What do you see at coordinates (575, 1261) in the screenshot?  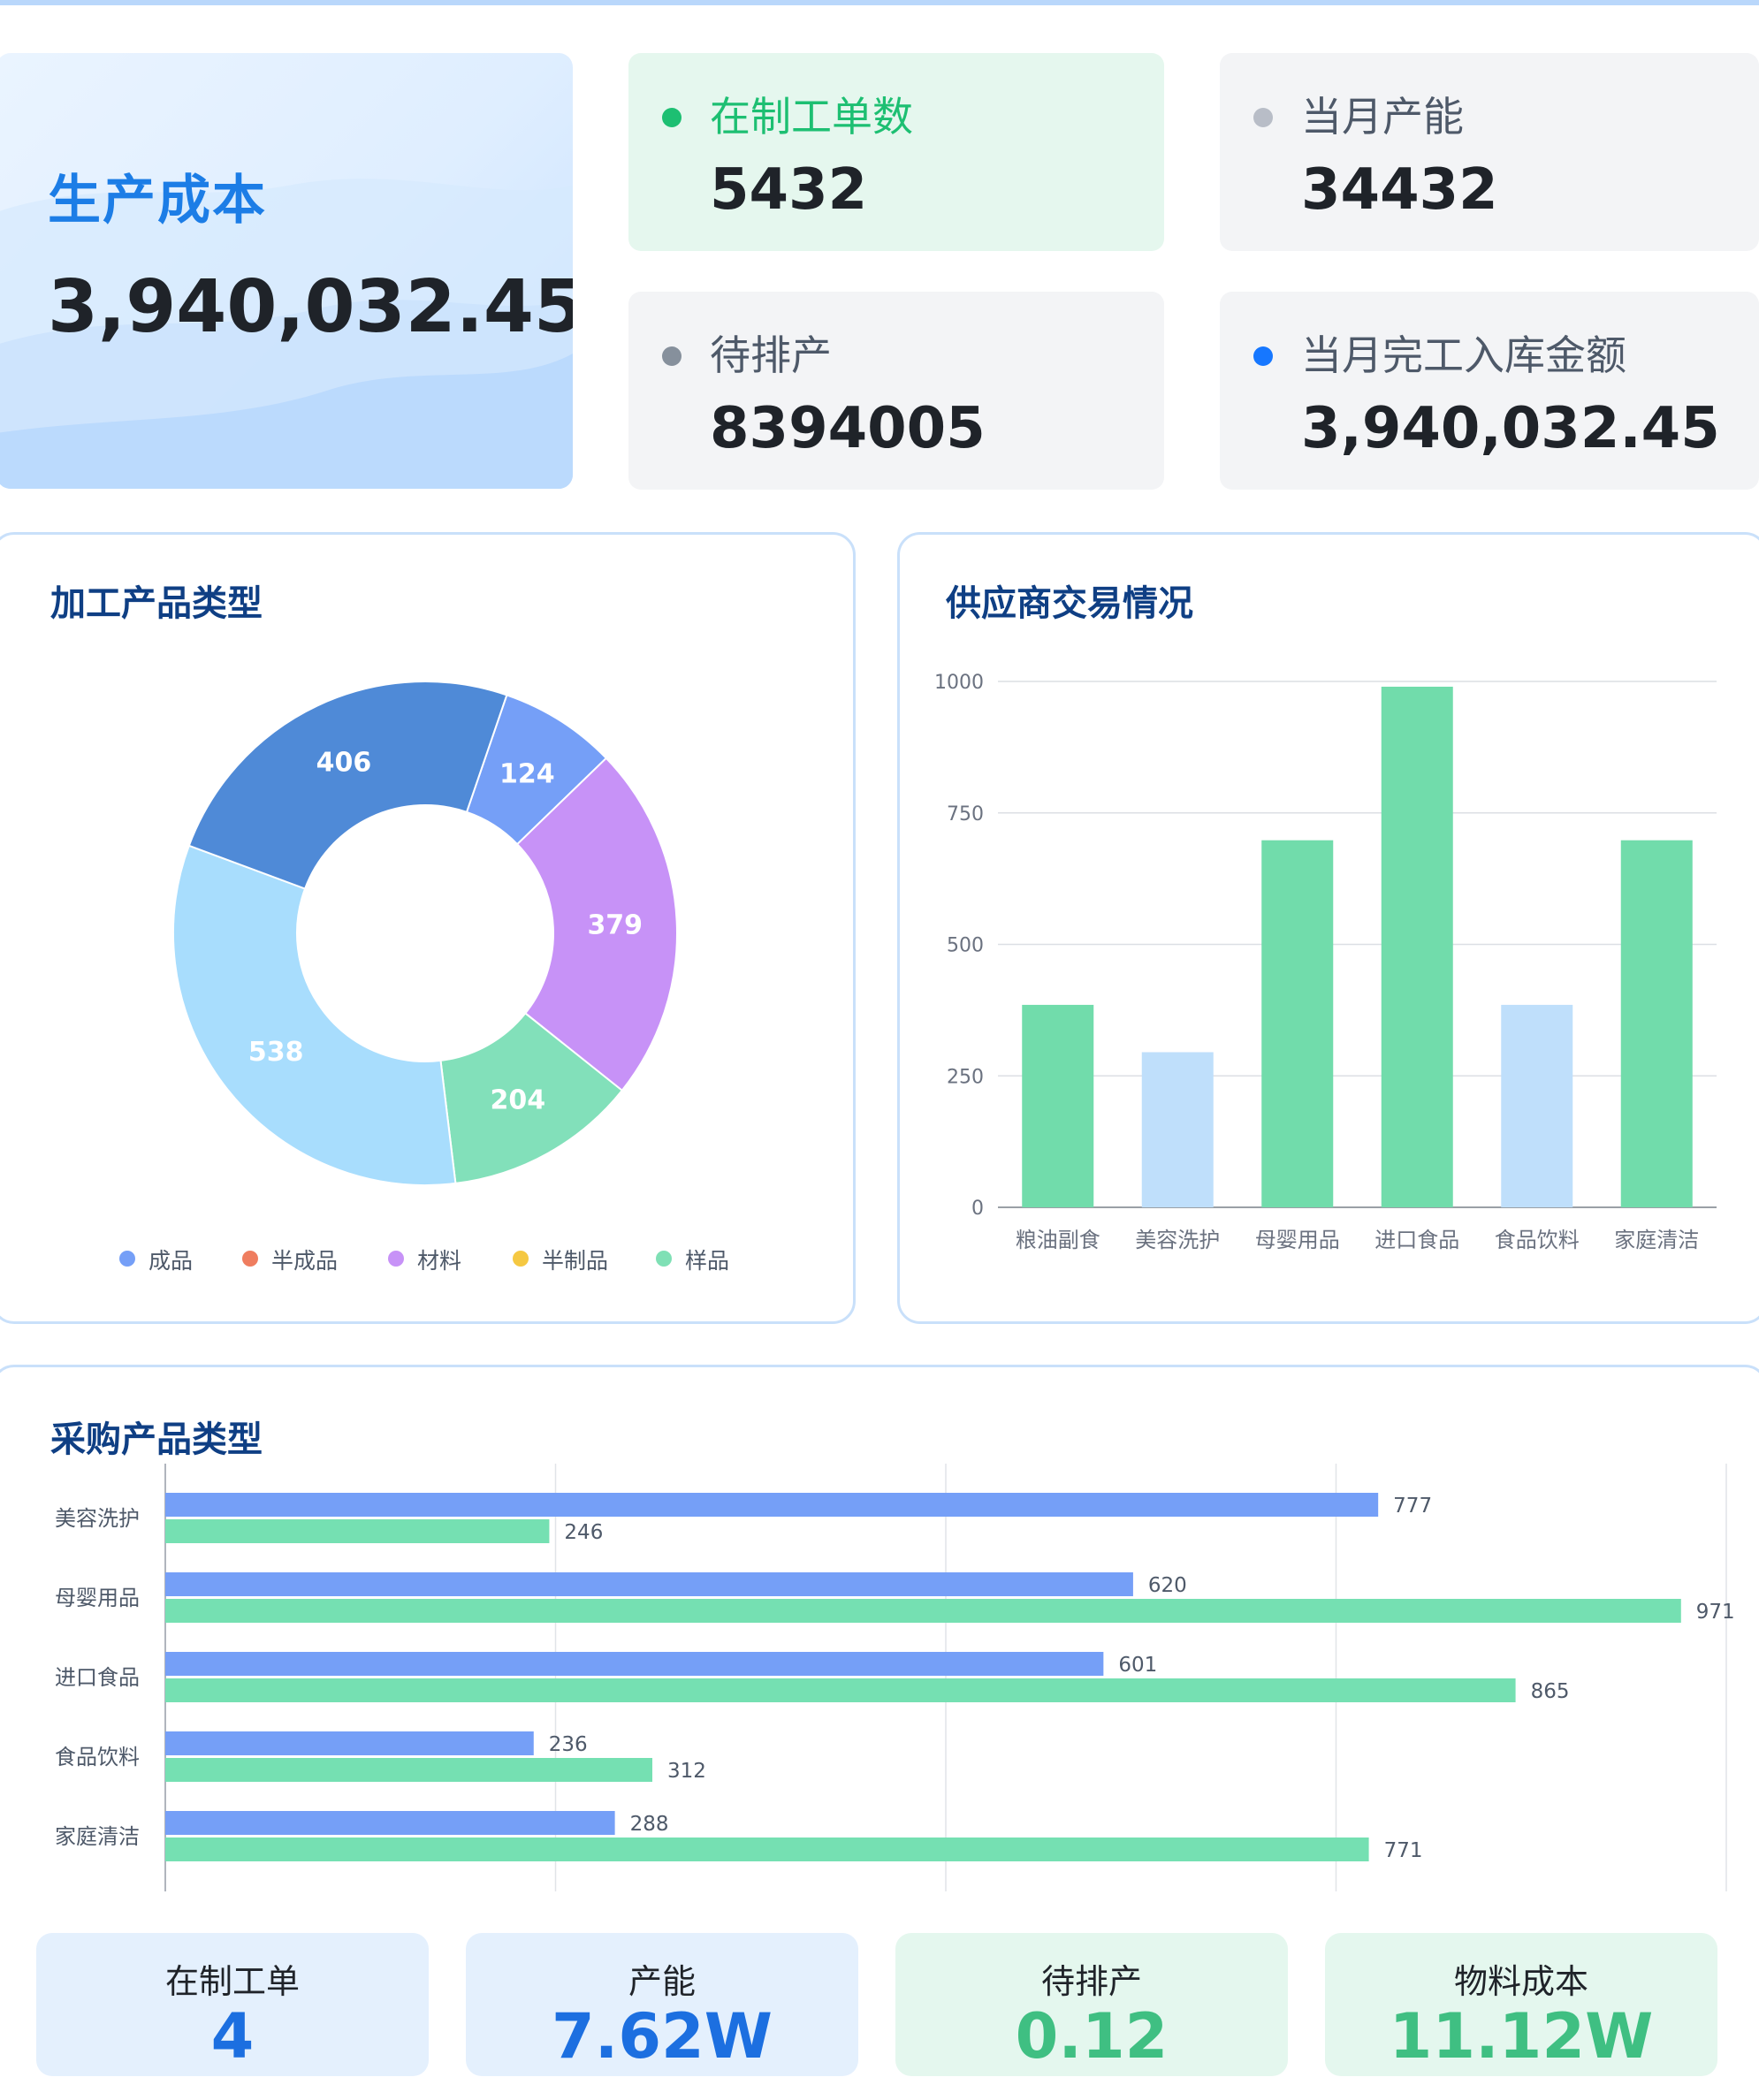 I see `legend-label: 半制品` at bounding box center [575, 1261].